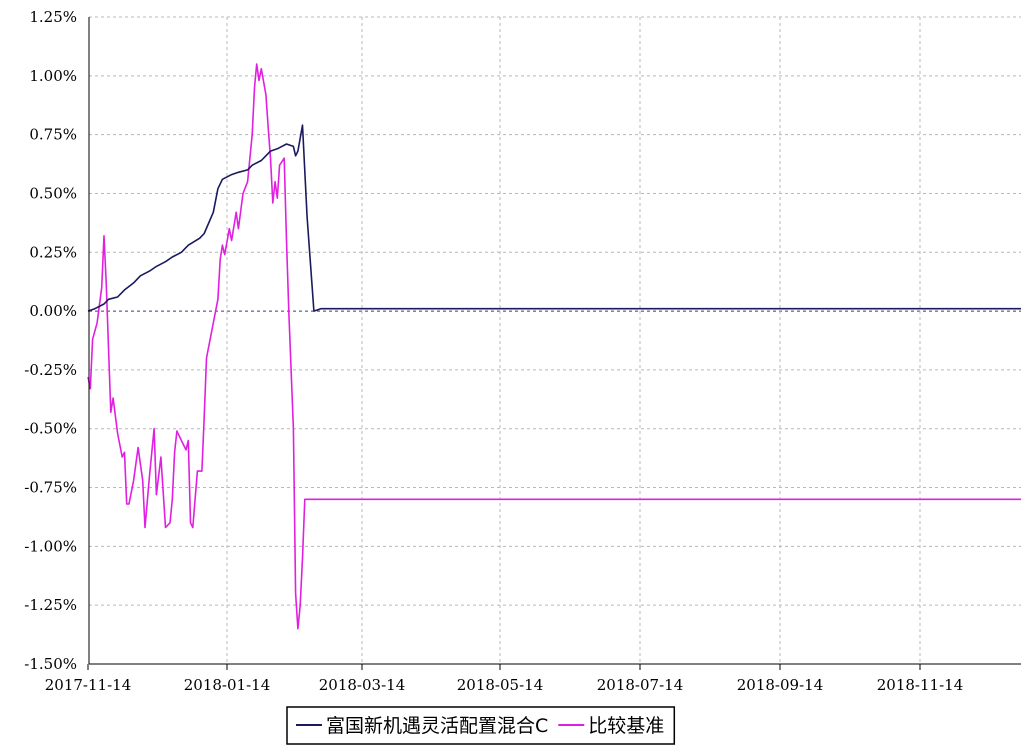 The image size is (1021, 745). What do you see at coordinates (50, 546) in the screenshot?
I see `y-tick-label: -1.00%` at bounding box center [50, 546].